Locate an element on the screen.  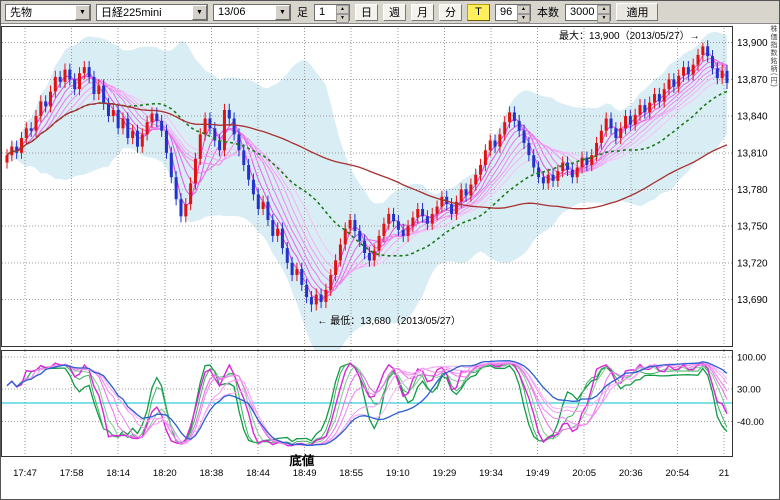
symbol-select: 日経225mini ▼ is located at coordinates (152, 12).